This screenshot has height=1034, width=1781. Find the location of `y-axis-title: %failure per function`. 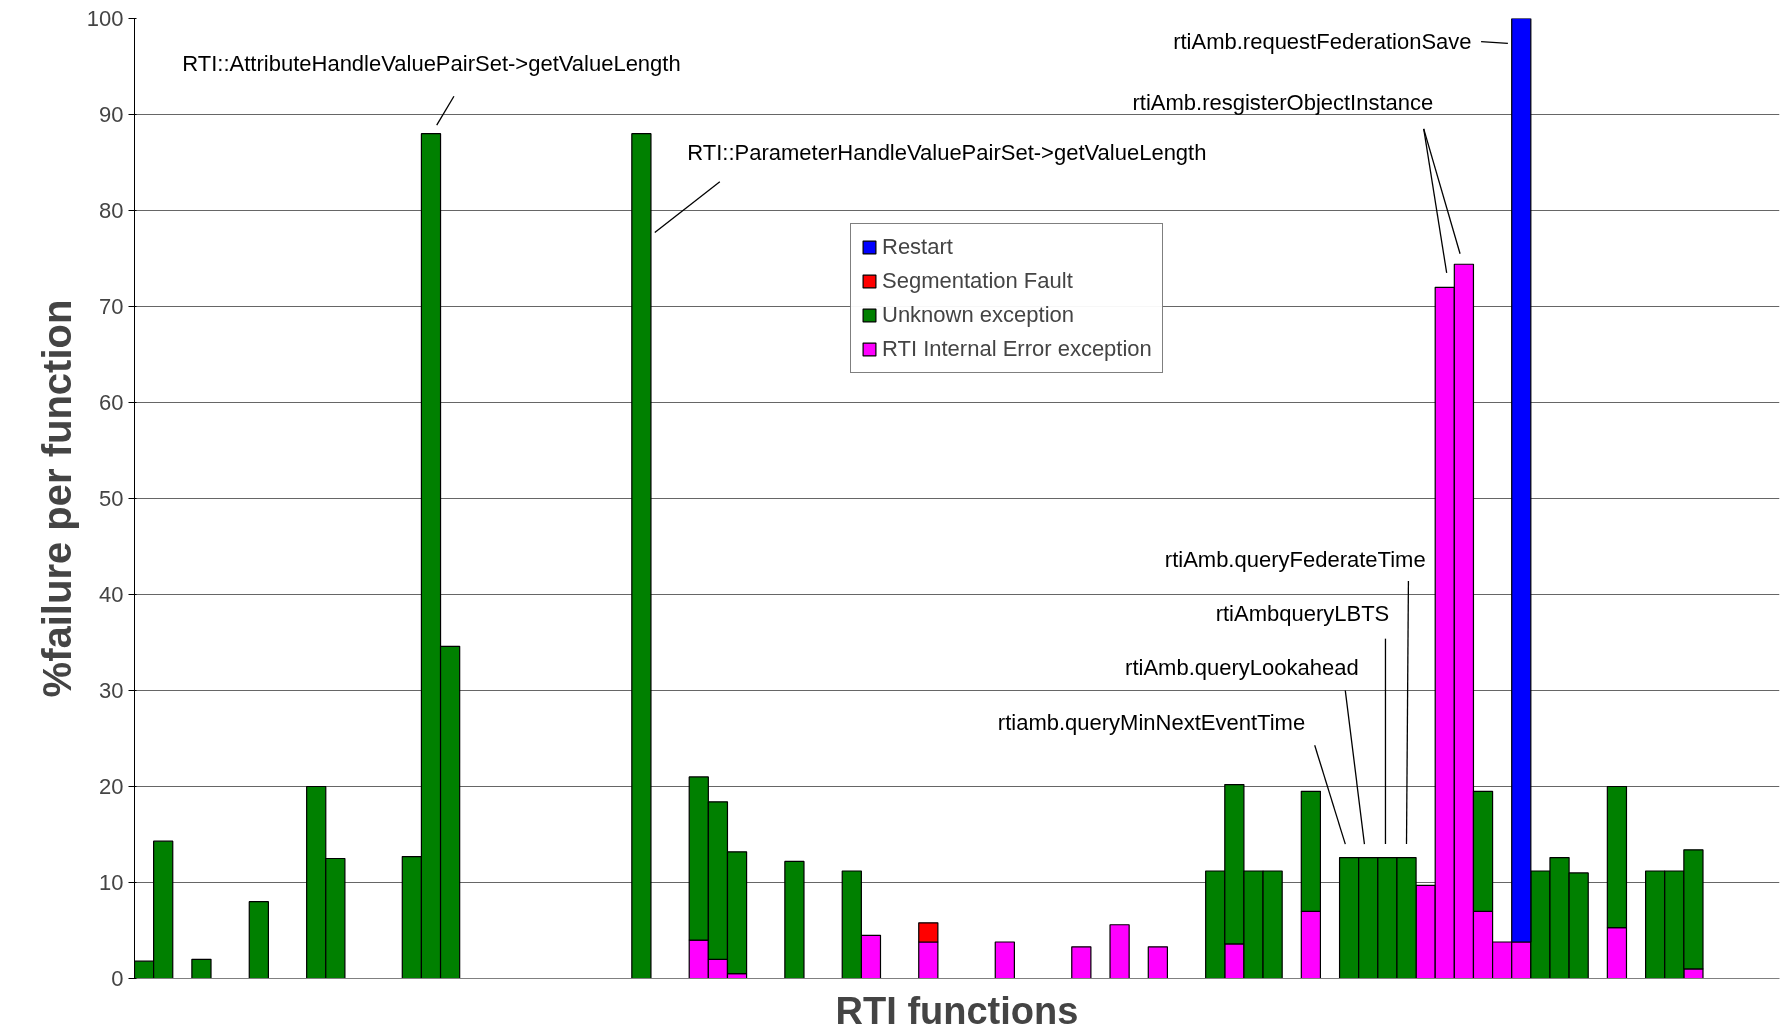

y-axis-title: %failure per function is located at coordinates (56, 498).